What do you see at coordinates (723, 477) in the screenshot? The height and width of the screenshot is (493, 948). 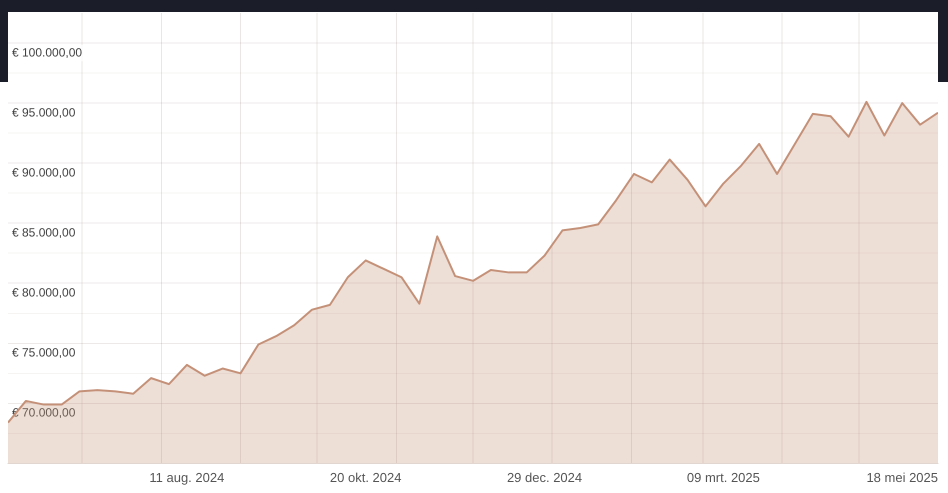 I see `x-tick-label: 09 mrt. 2025` at bounding box center [723, 477].